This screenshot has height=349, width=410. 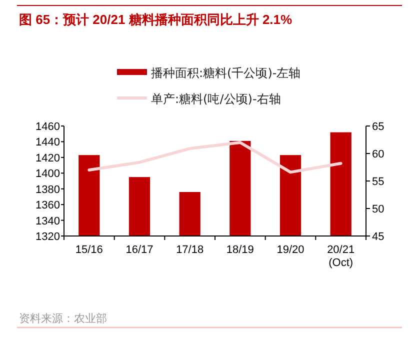 I want to click on y2-tick-label: 65, so click(x=378, y=127).